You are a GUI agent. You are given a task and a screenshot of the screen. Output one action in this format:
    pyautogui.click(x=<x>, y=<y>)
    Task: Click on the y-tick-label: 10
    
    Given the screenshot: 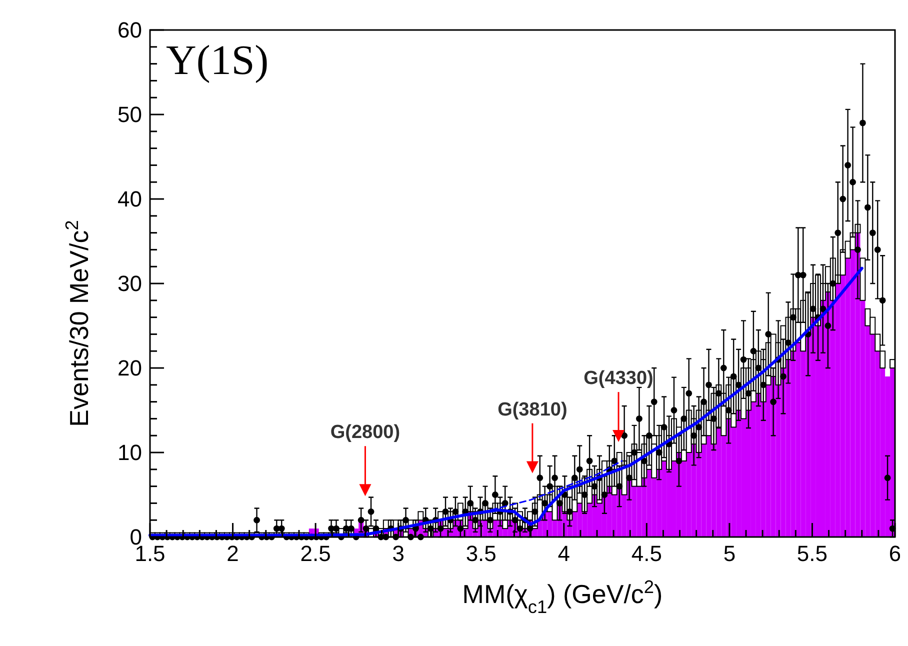 What is the action you would take?
    pyautogui.click(x=130, y=453)
    